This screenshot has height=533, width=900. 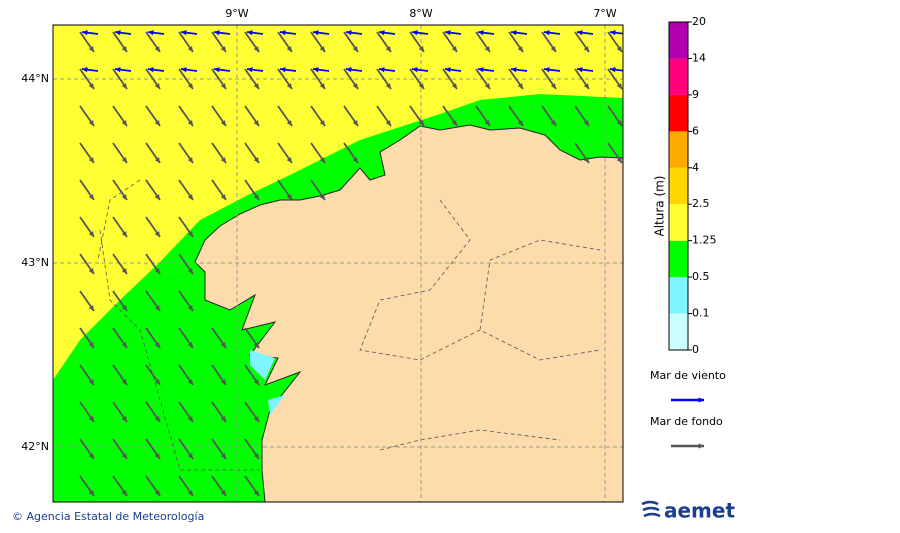 I want to click on legend-label: Mar de viento, so click(x=688, y=375).